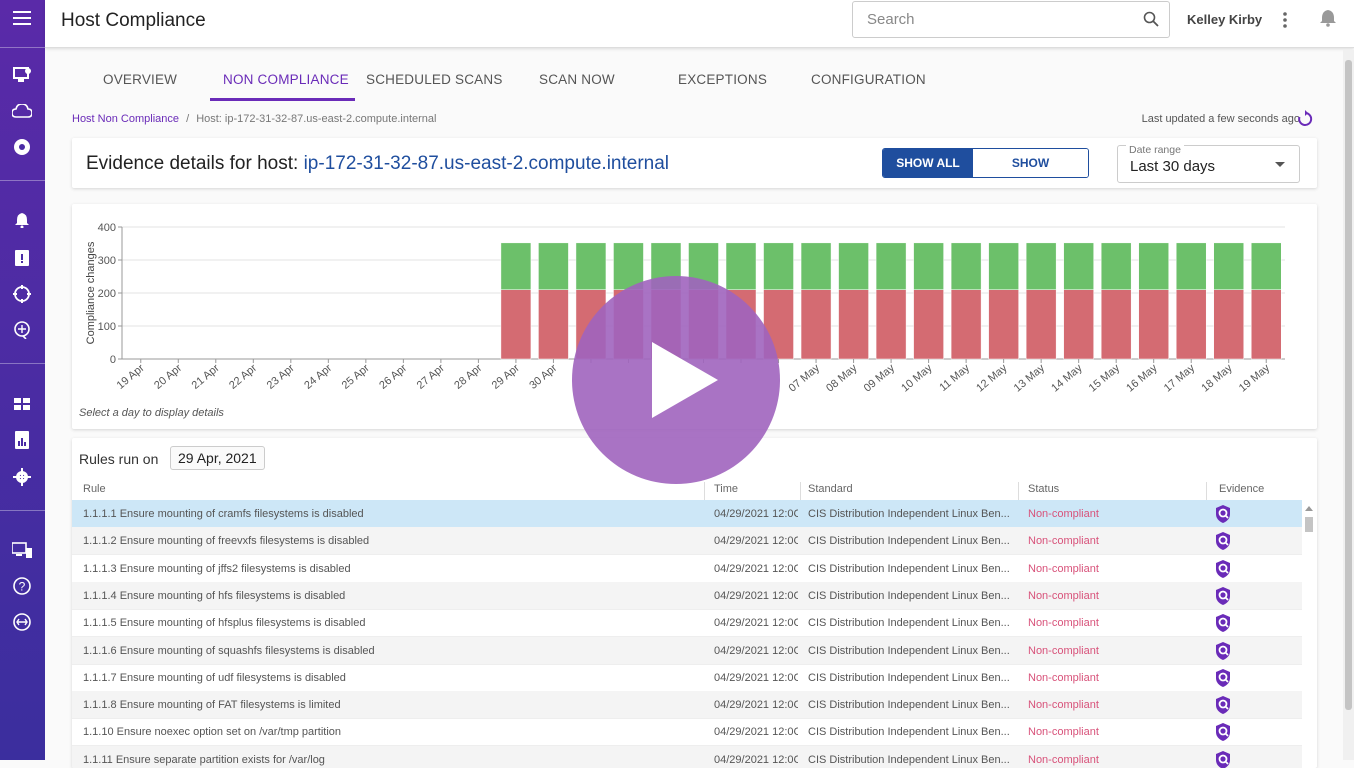 This screenshot has height=768, width=1354. I want to click on column-header-standard: Standard, so click(830, 489).